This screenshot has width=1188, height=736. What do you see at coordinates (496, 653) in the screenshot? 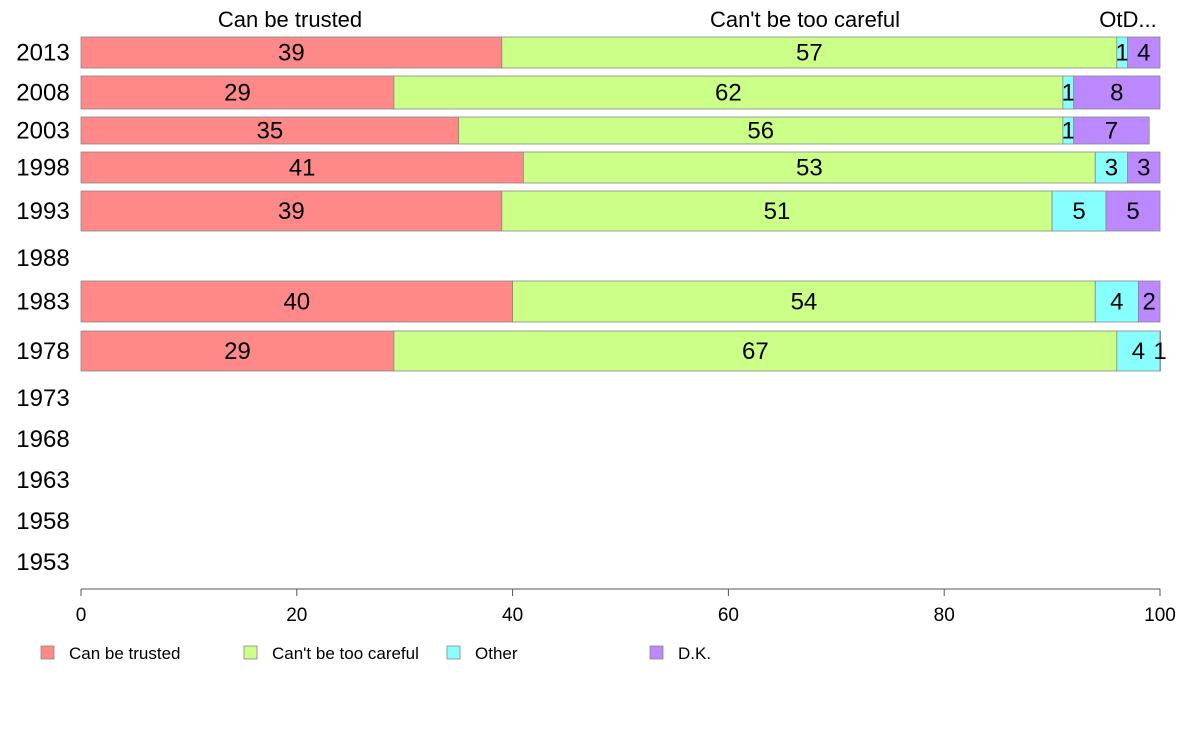
I see `legend-label-2: Other` at bounding box center [496, 653].